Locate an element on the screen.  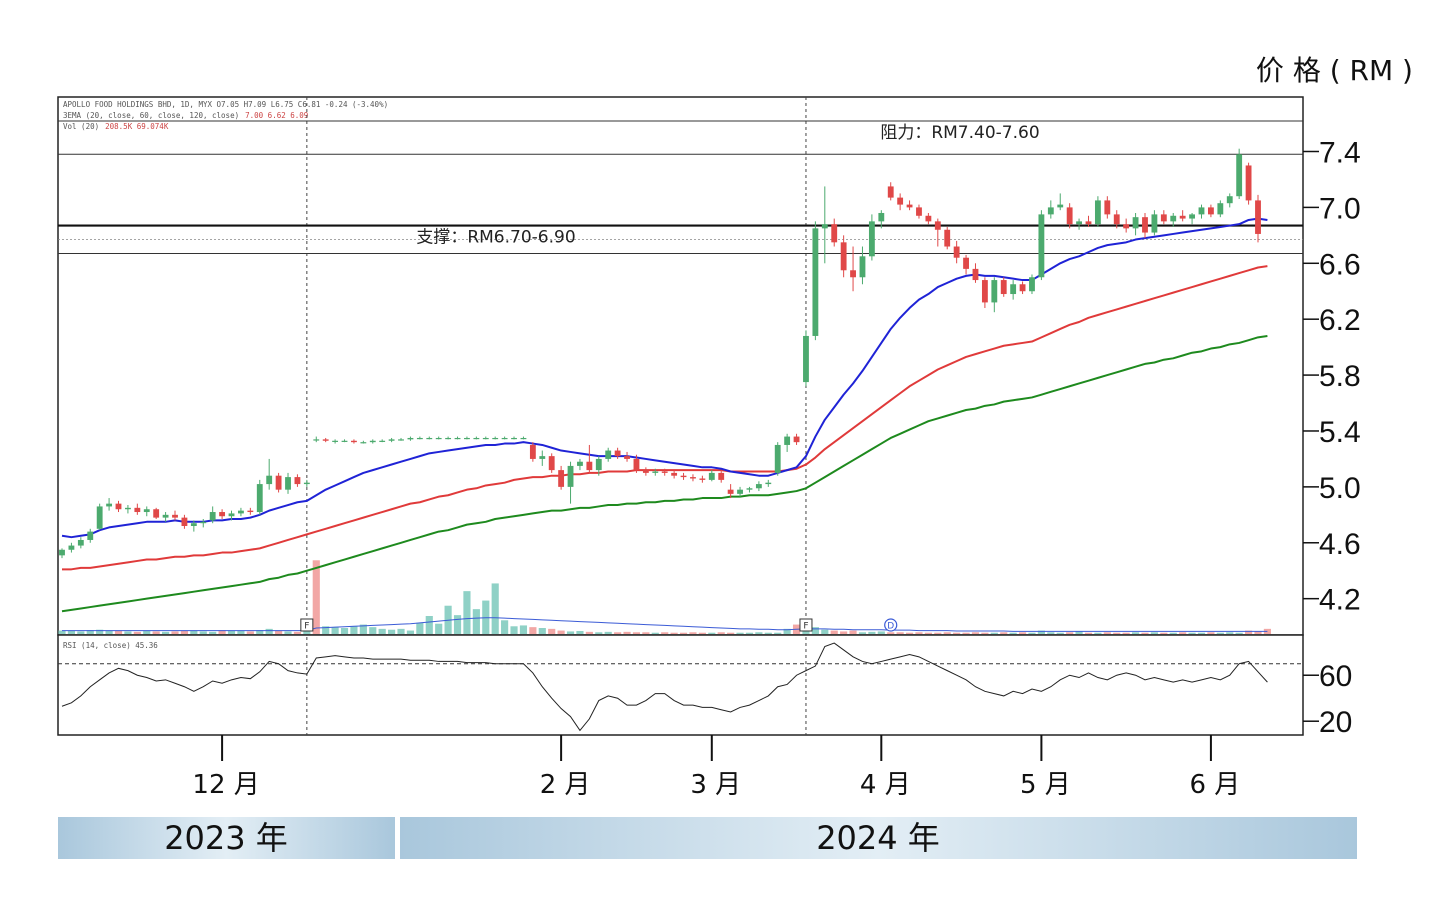
month-tick-label: 3 月 is located at coordinates (715, 785).